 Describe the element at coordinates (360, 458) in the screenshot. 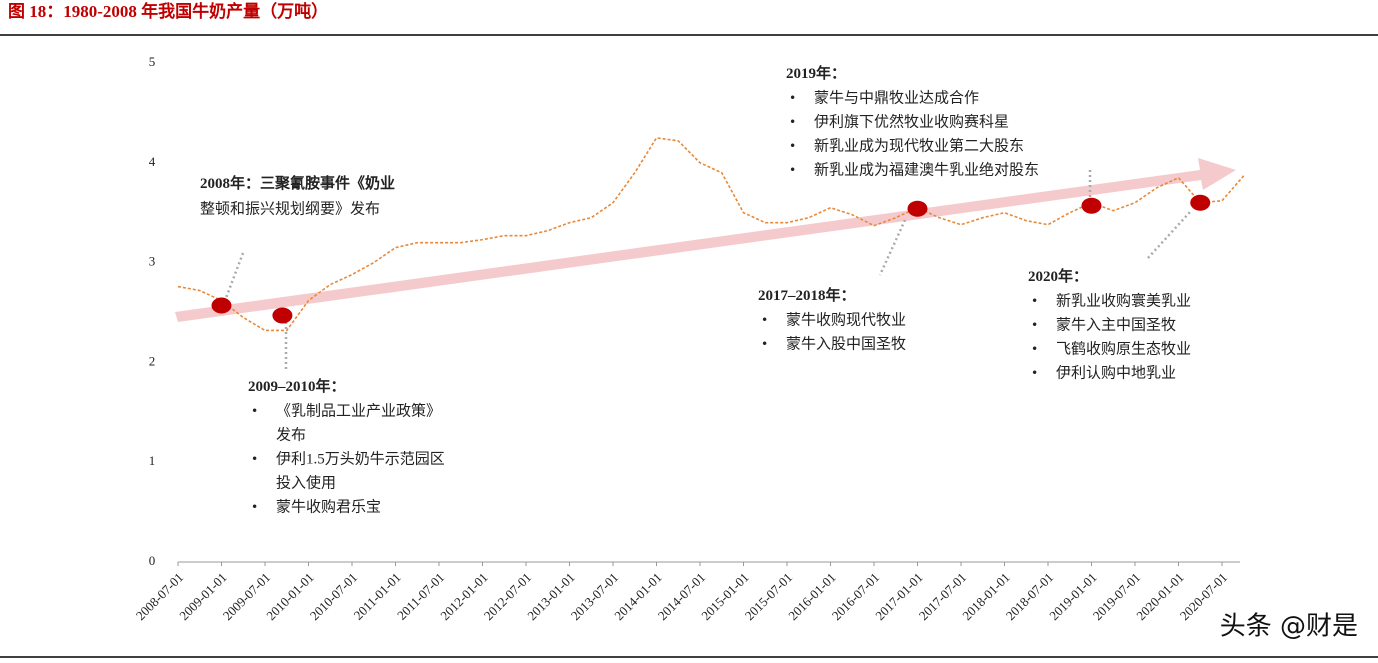

I see `bullet-text: 伊利1.5万头奶牛示范园区` at that location.